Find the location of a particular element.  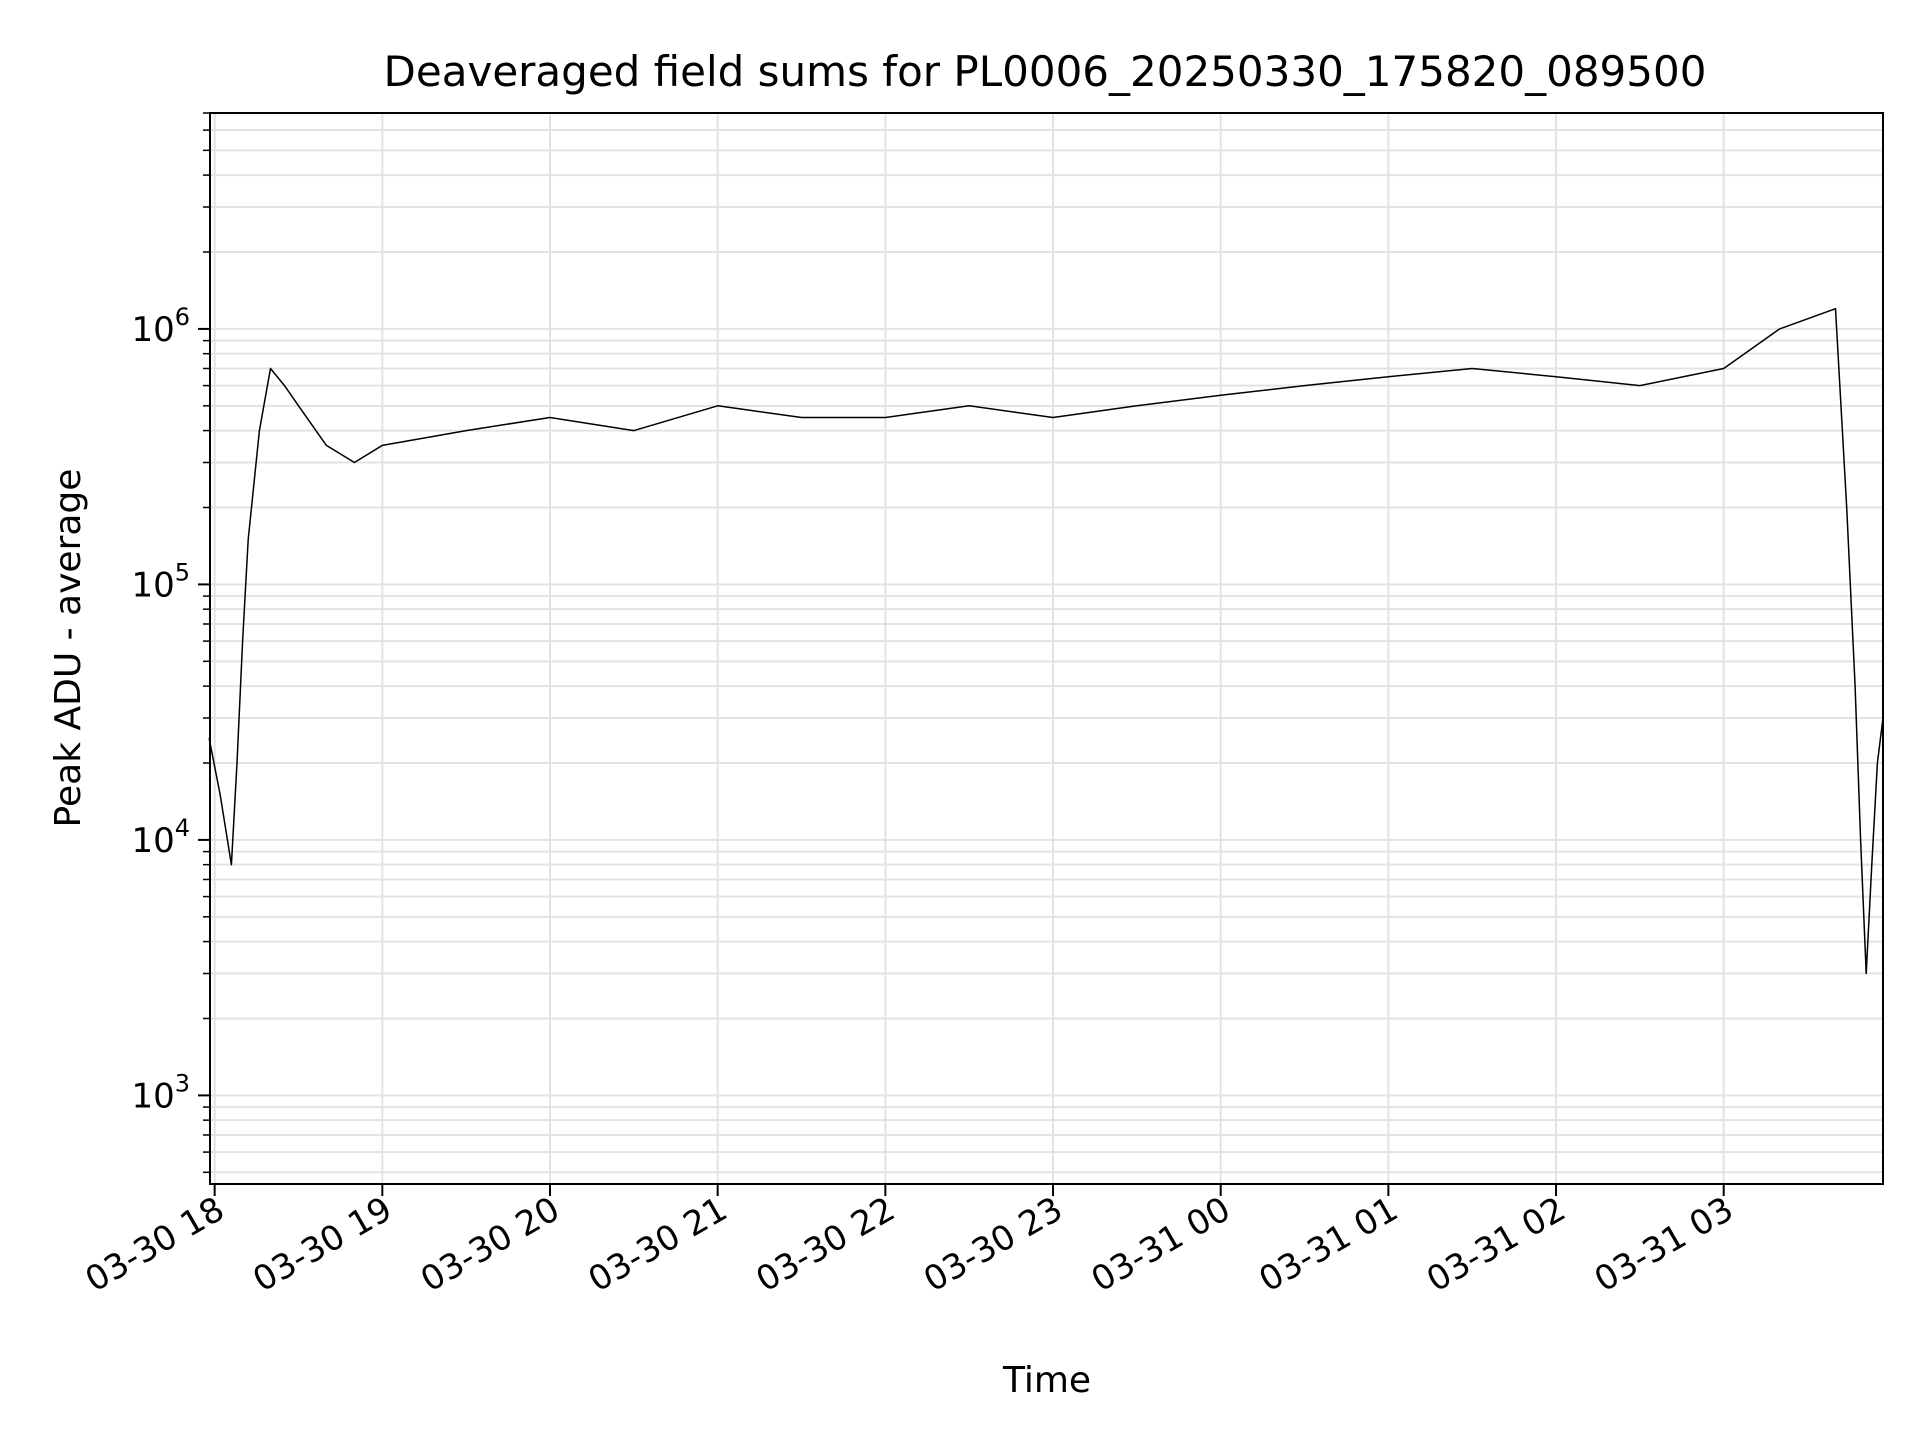

x-tick-label: 03-30 21 is located at coordinates (658, 1244).